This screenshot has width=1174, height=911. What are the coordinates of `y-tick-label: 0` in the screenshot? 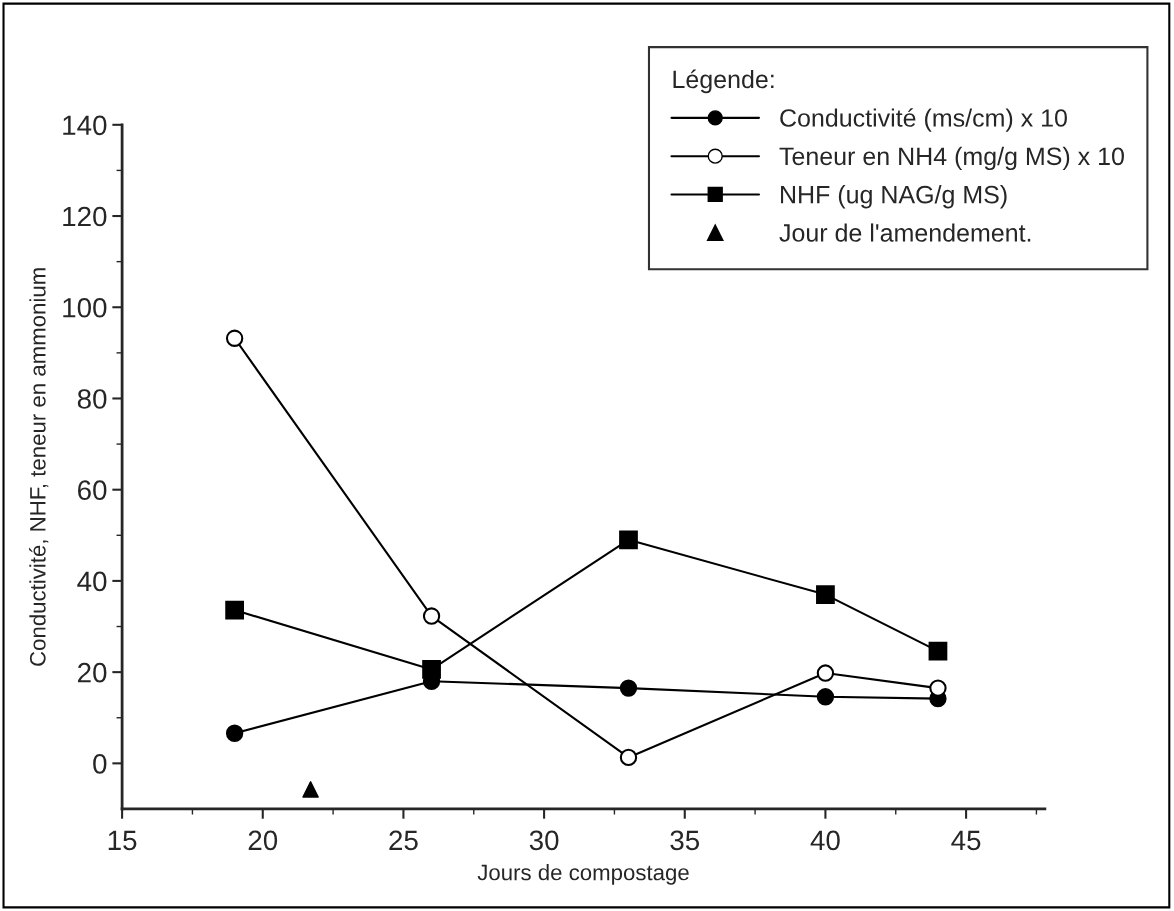 It's located at (100, 764).